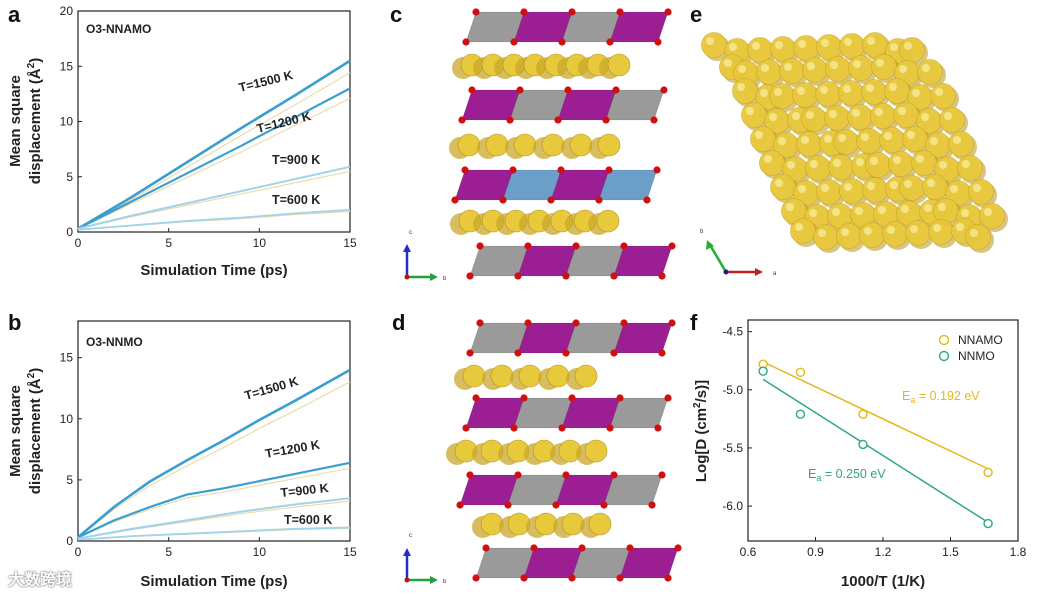 This screenshot has height=597, width=1039. What do you see at coordinates (718, 258) in the screenshot?
I see `axis-b-arrow` at bounding box center [718, 258].